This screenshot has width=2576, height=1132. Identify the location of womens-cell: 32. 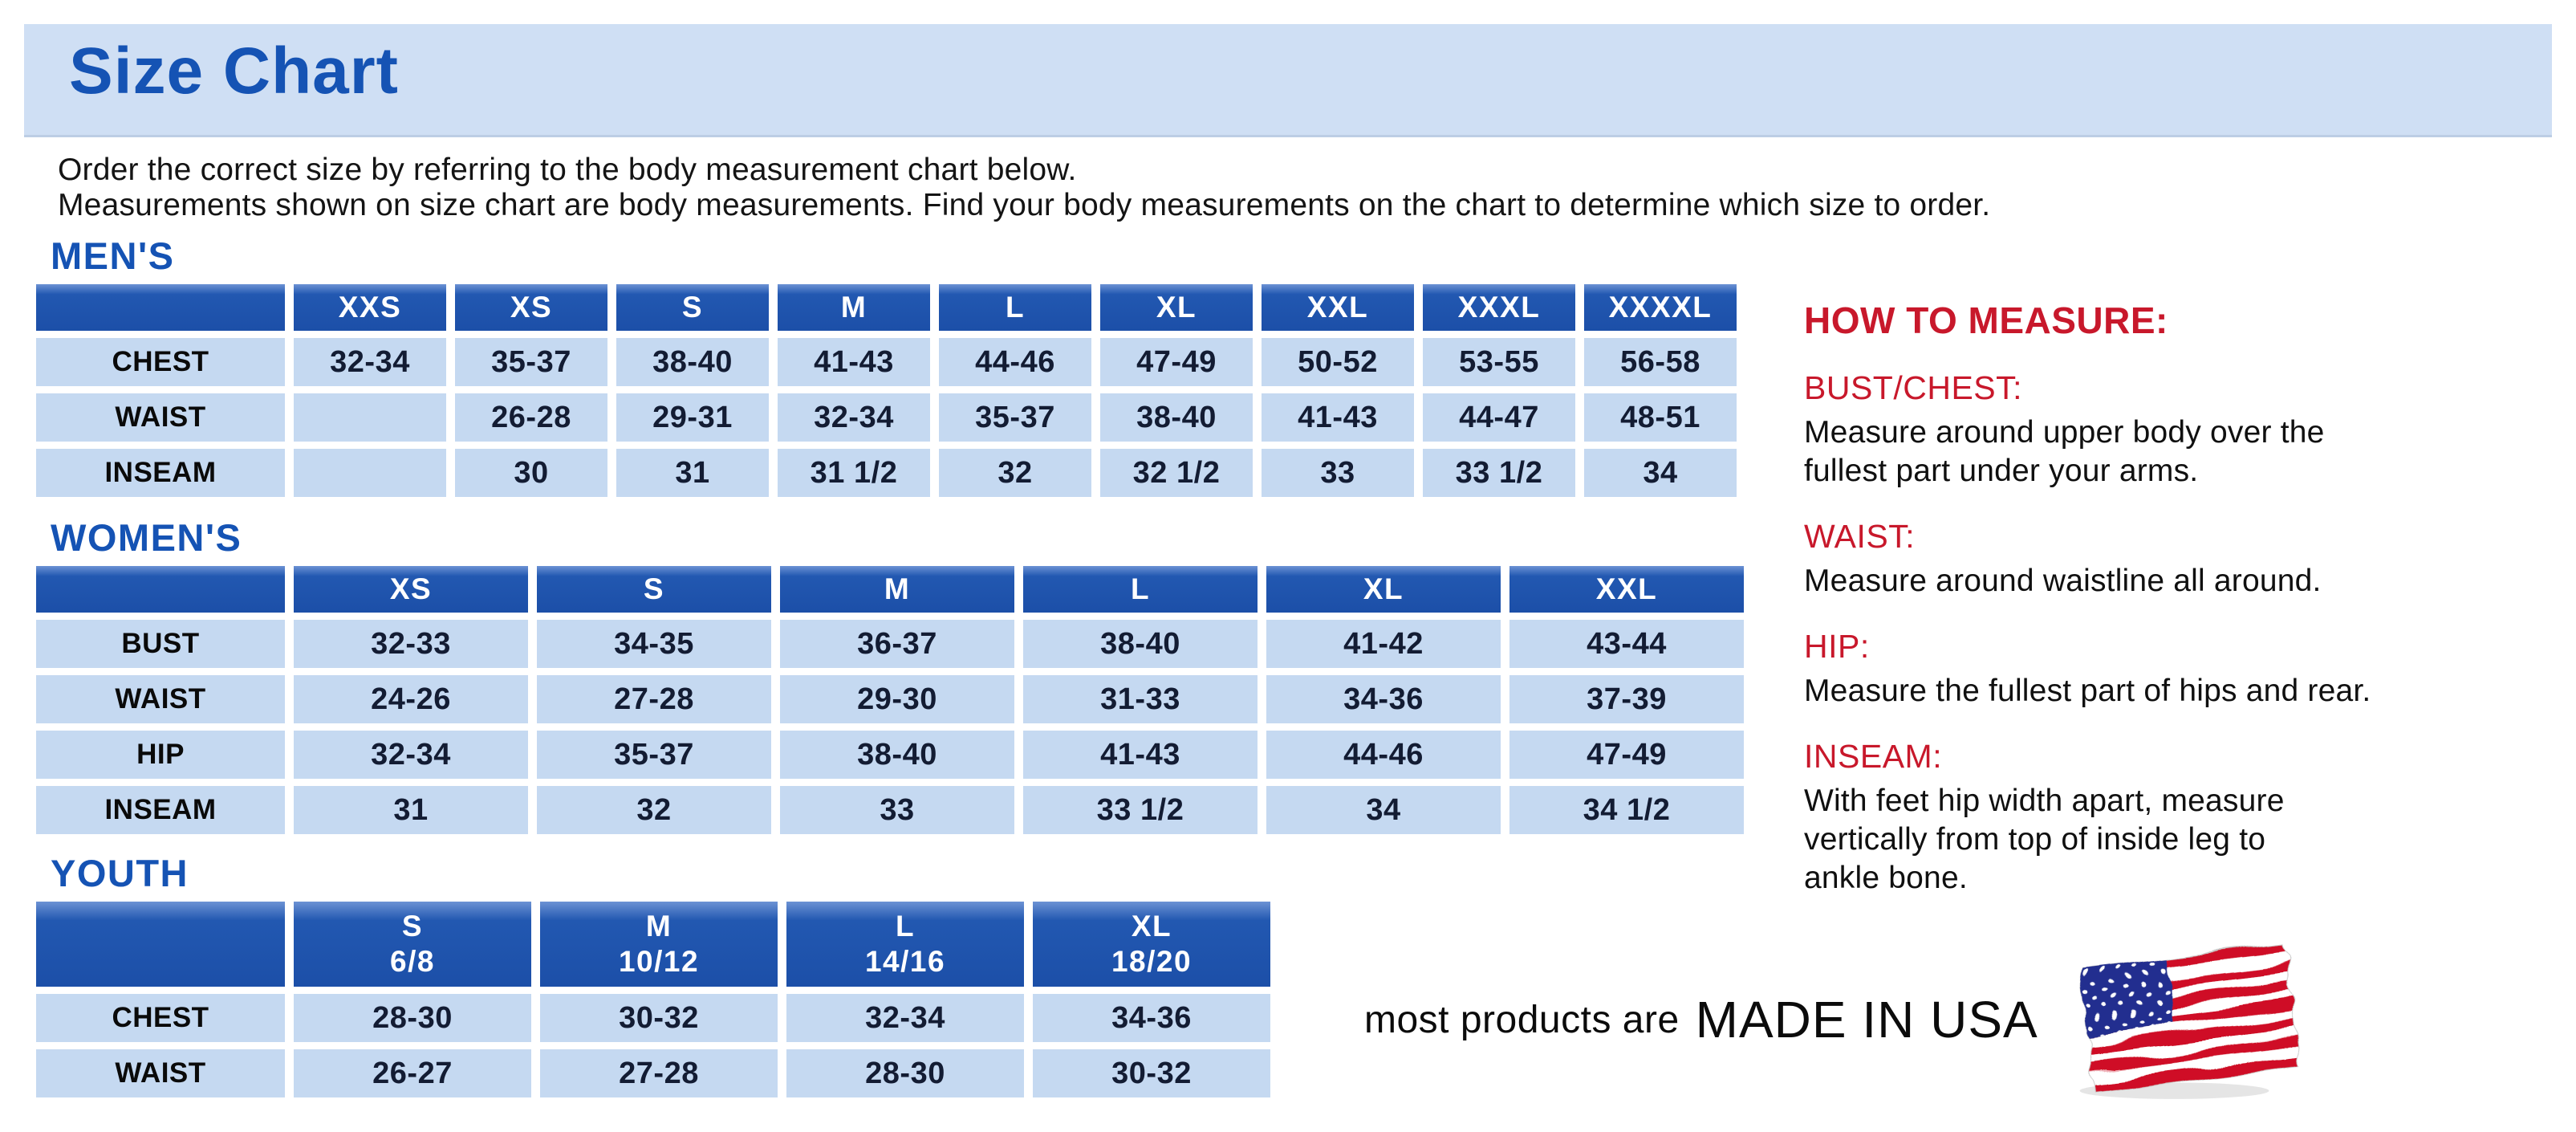
(654, 810).